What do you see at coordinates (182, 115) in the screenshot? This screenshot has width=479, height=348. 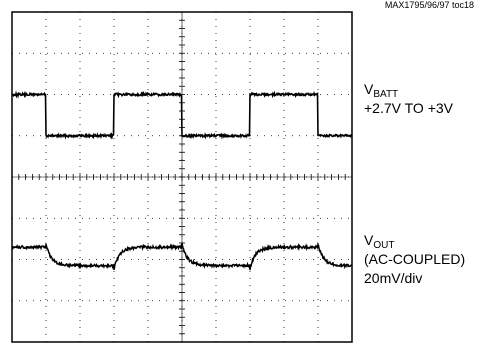 I see `vbatt-trace` at bounding box center [182, 115].